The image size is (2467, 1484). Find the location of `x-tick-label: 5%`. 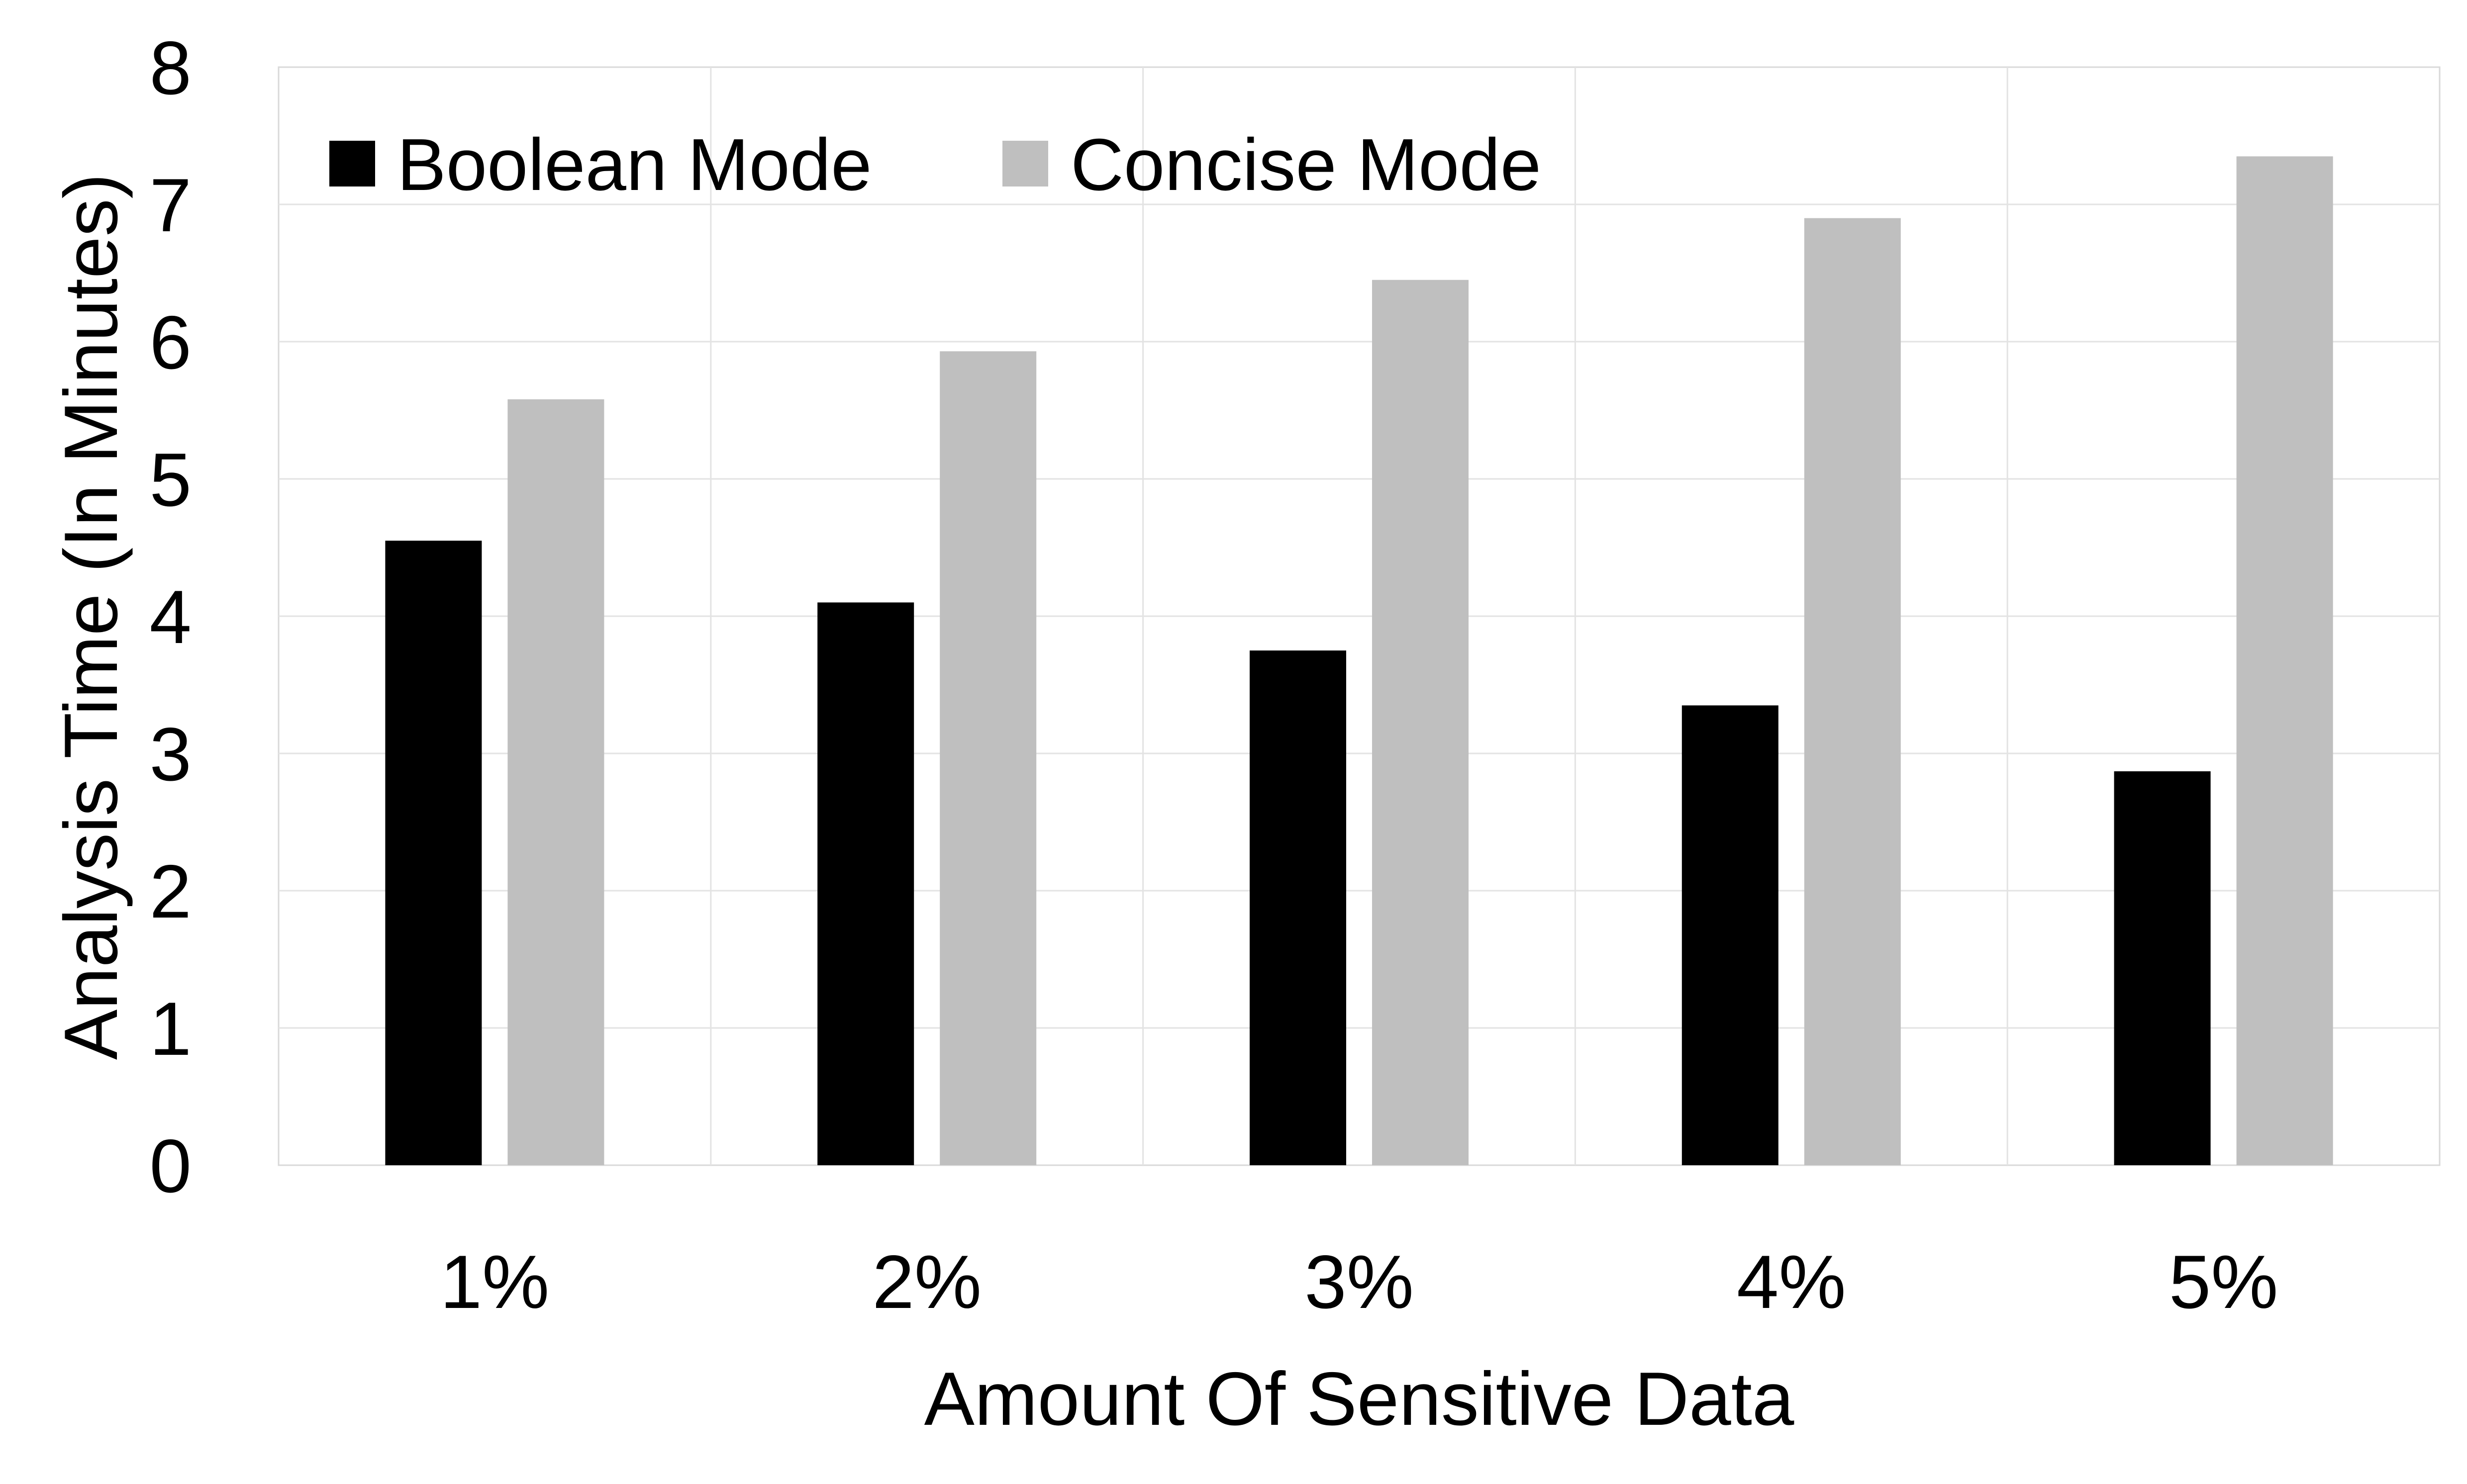

x-tick-label: 5% is located at coordinates (2223, 1282).